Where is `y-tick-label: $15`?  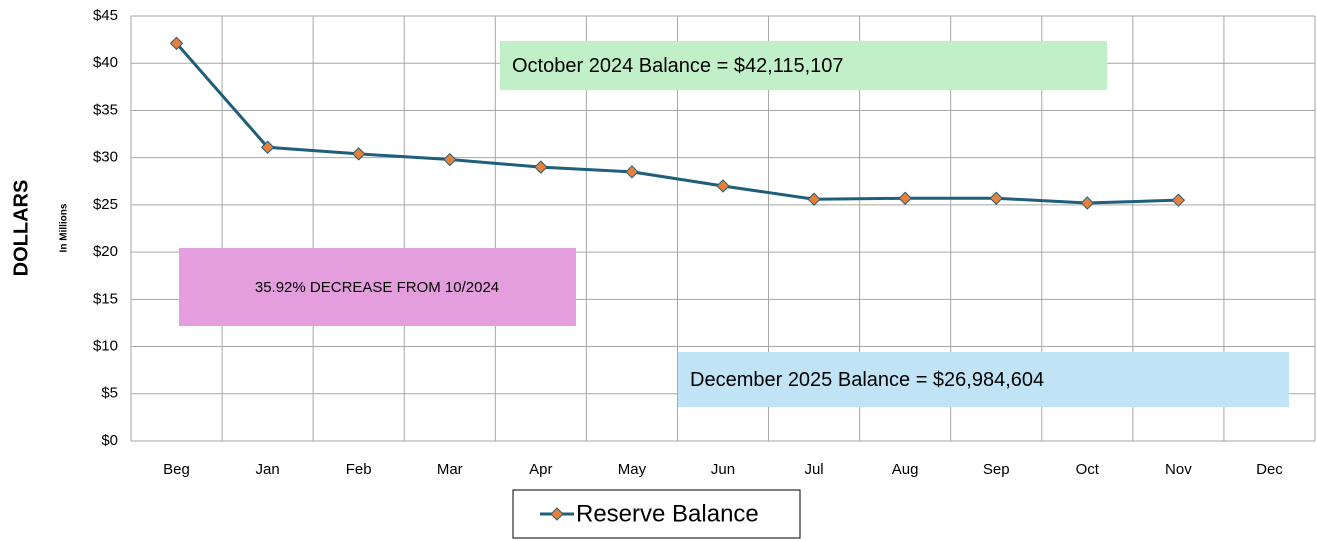
y-tick-label: $15 is located at coordinates (105, 298).